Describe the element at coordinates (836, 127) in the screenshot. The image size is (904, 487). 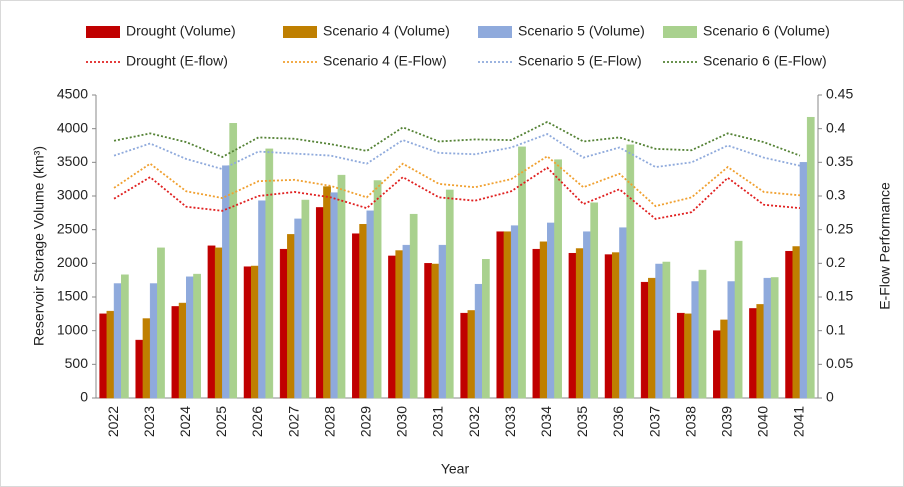
I see `y2-tick-label: 0.4` at that location.